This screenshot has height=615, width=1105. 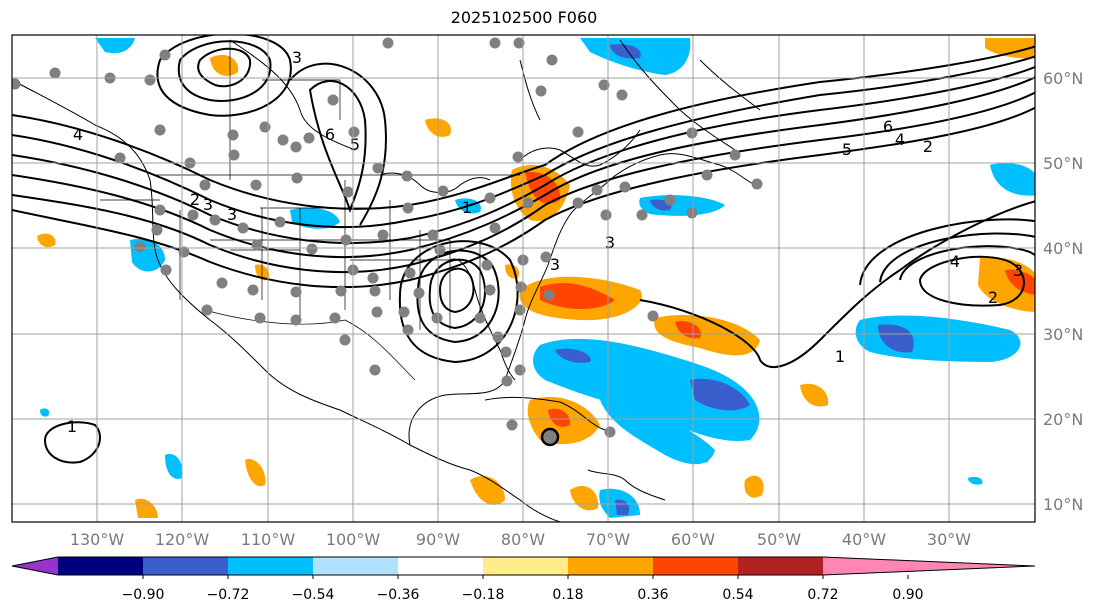 I want to click on lon-label: 130°W, so click(x=97, y=539).